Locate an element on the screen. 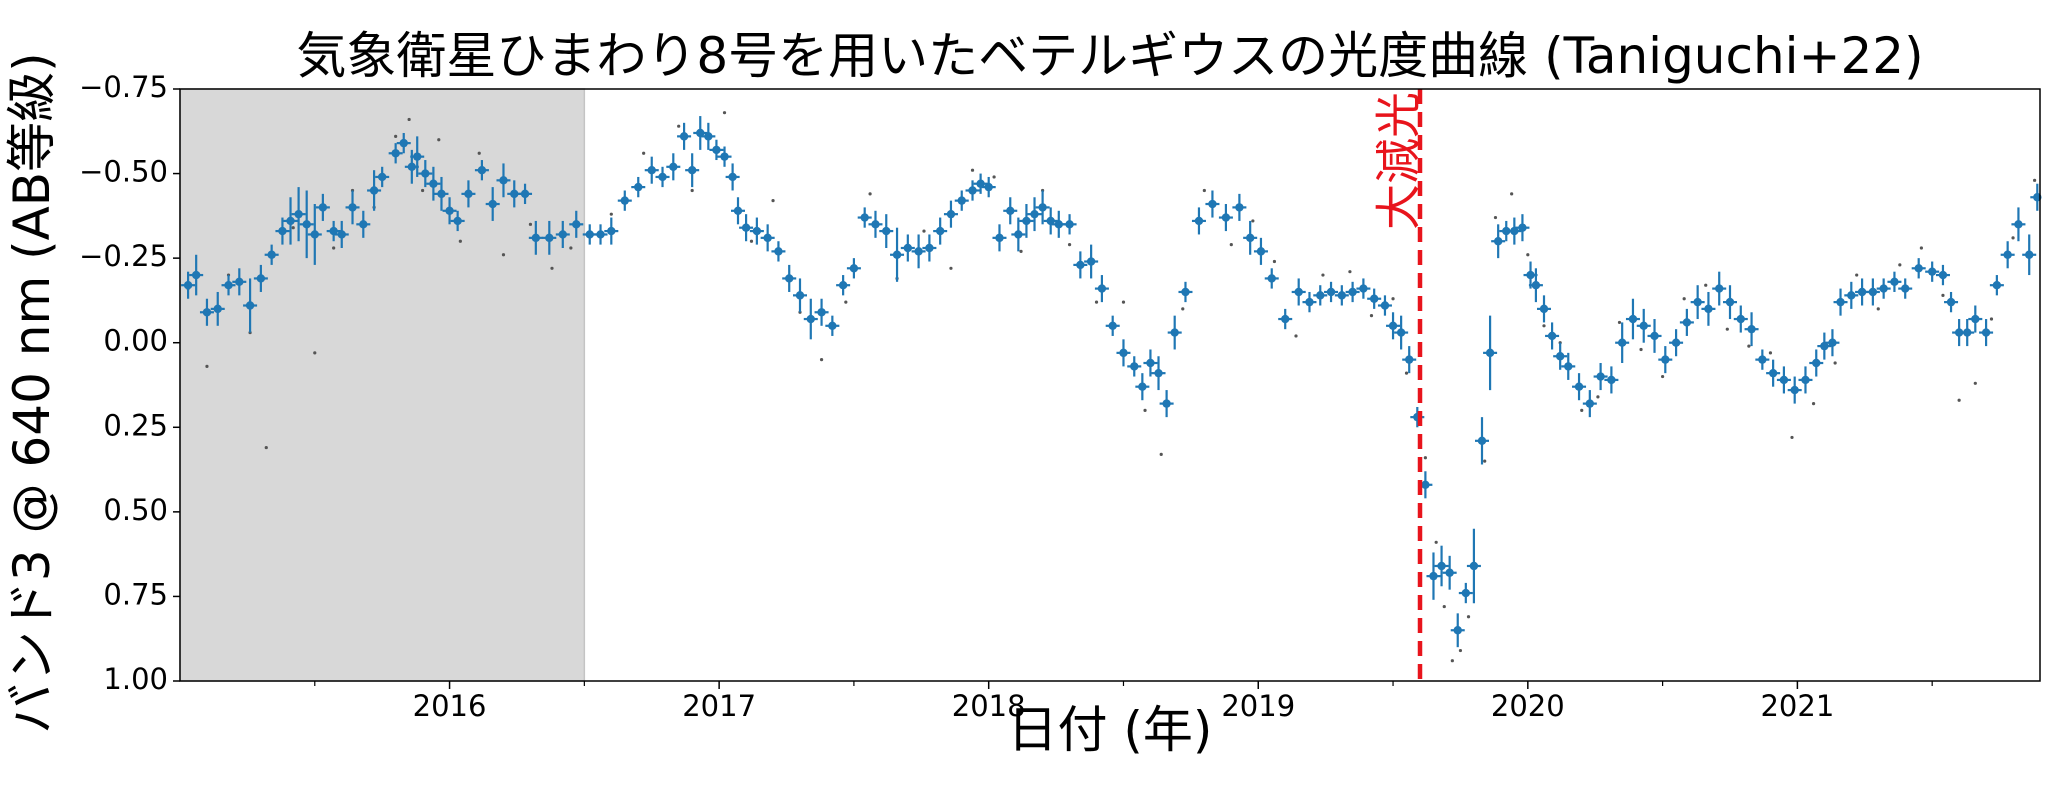  y-tick-label: −0.25 is located at coordinates (123, 256).